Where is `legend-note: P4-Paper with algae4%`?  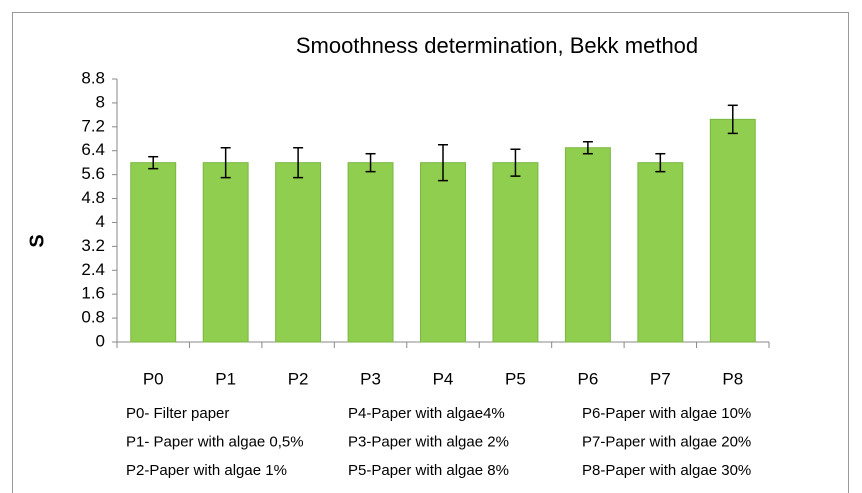
legend-note: P4-Paper with algae4% is located at coordinates (426, 413).